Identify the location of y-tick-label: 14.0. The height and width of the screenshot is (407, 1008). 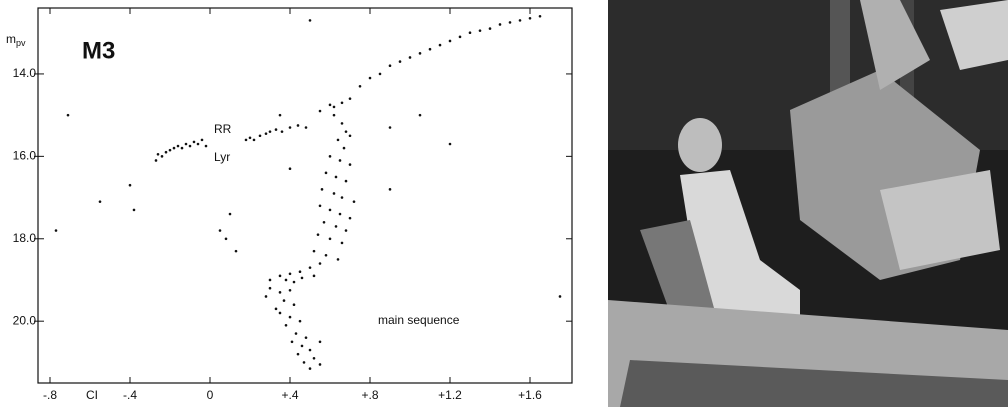
(25, 73).